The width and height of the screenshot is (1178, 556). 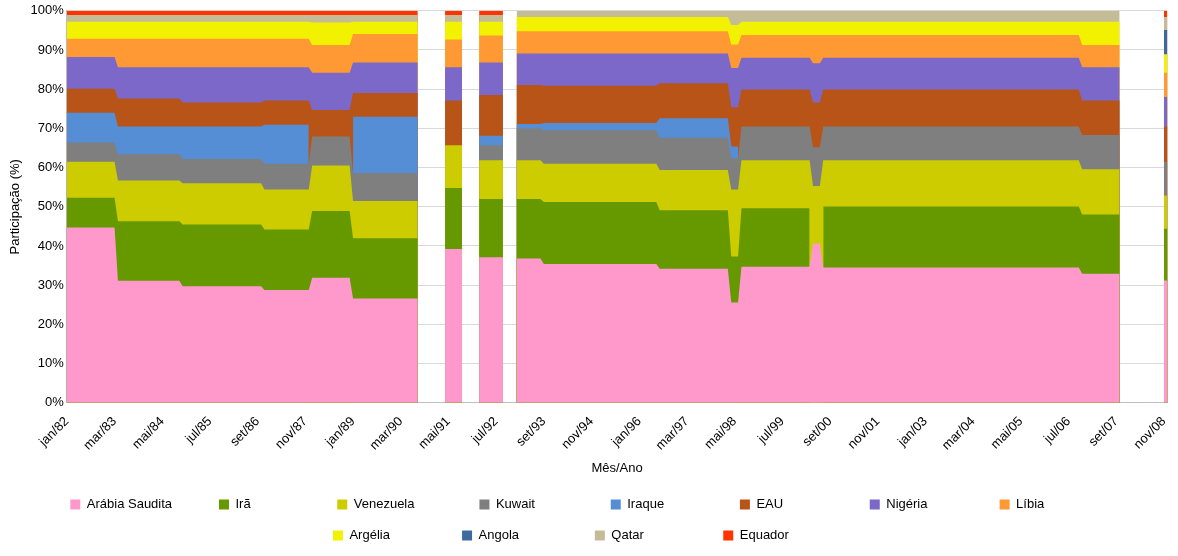 I want to click on legend-label: Iraque, so click(x=674, y=504).